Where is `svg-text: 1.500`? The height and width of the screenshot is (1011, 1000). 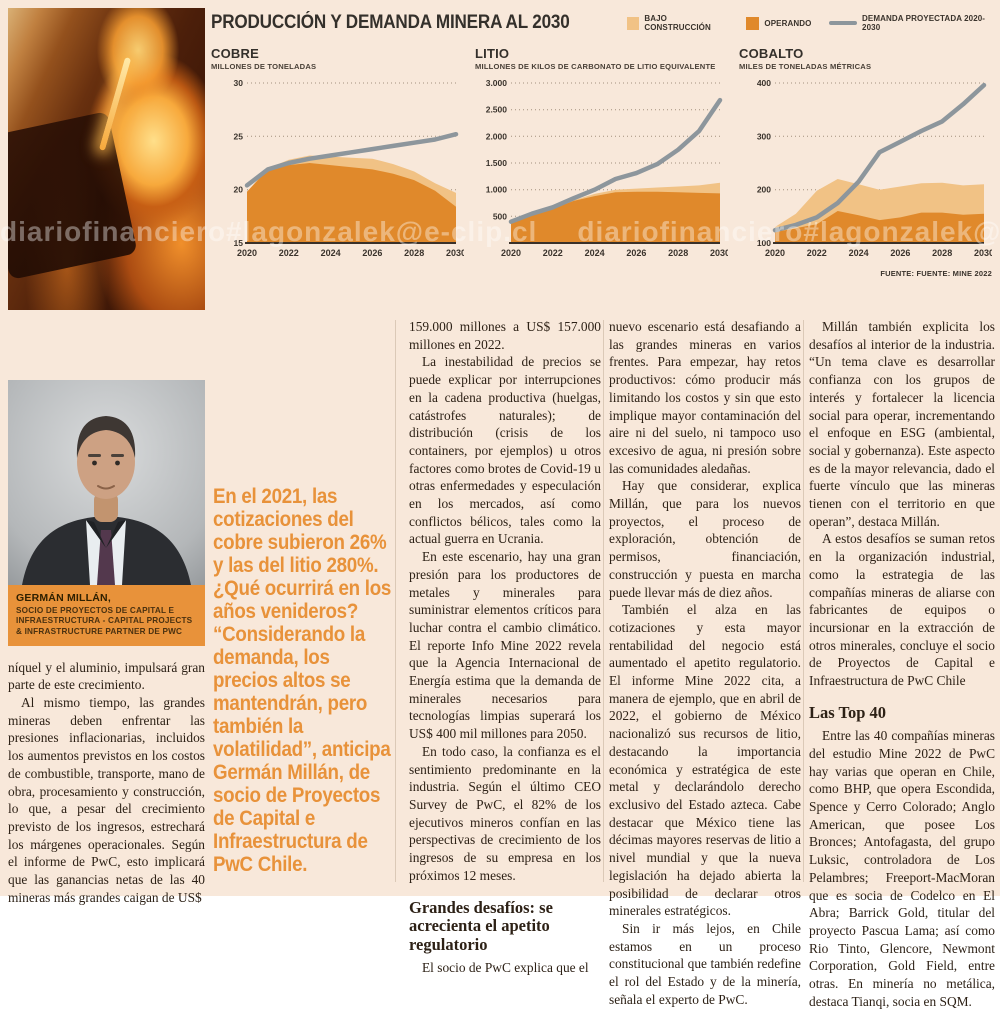
svg-text: 1.500 is located at coordinates (497, 163).